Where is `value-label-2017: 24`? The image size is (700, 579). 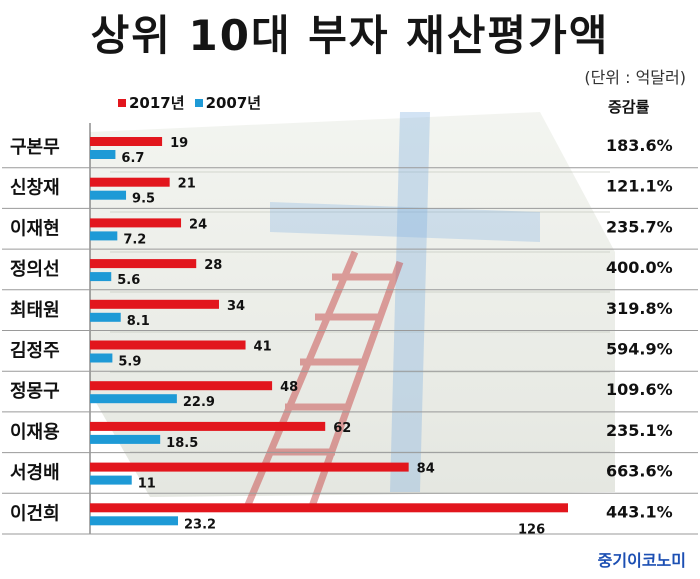
value-label-2017: 24 is located at coordinates (198, 224).